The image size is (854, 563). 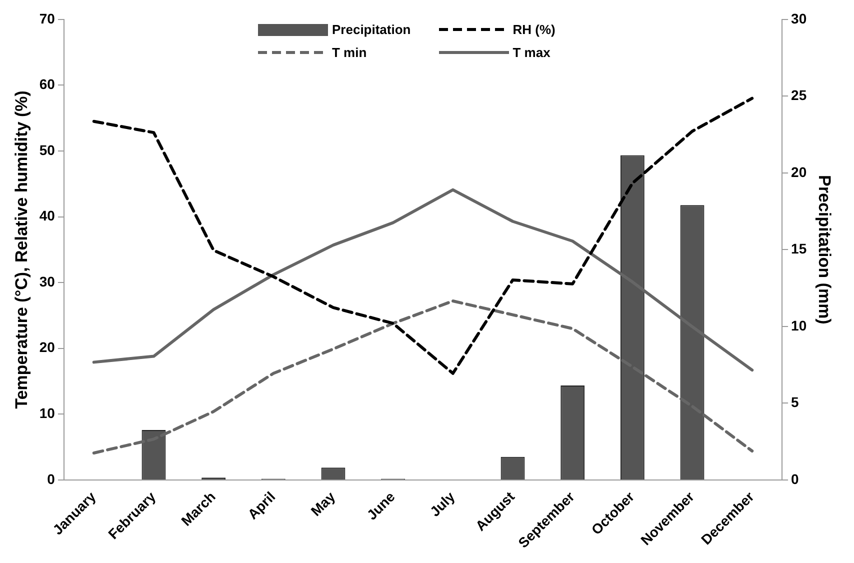 I want to click on legend-label: T min, so click(x=349, y=52).